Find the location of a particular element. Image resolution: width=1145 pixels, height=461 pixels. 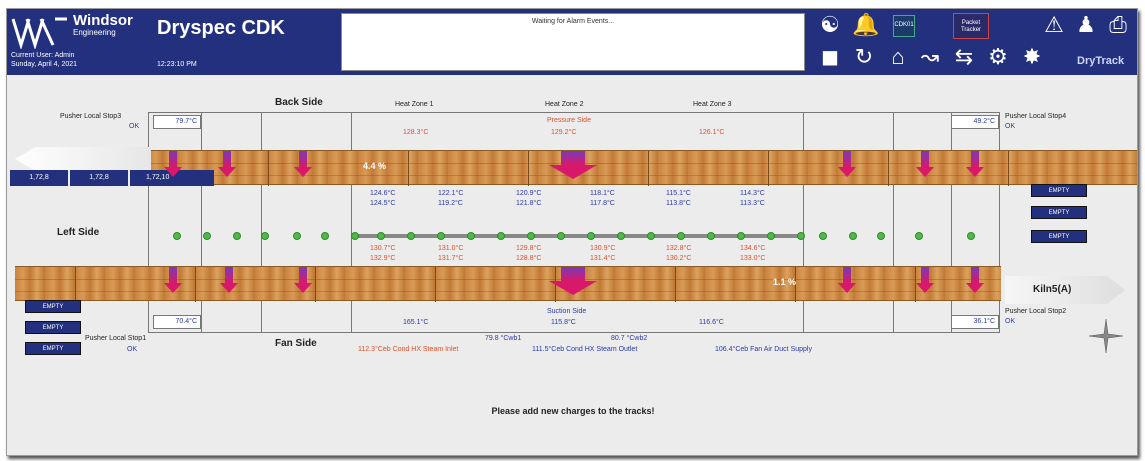

brand: Windsor Engineering is located at coordinates (103, 25).